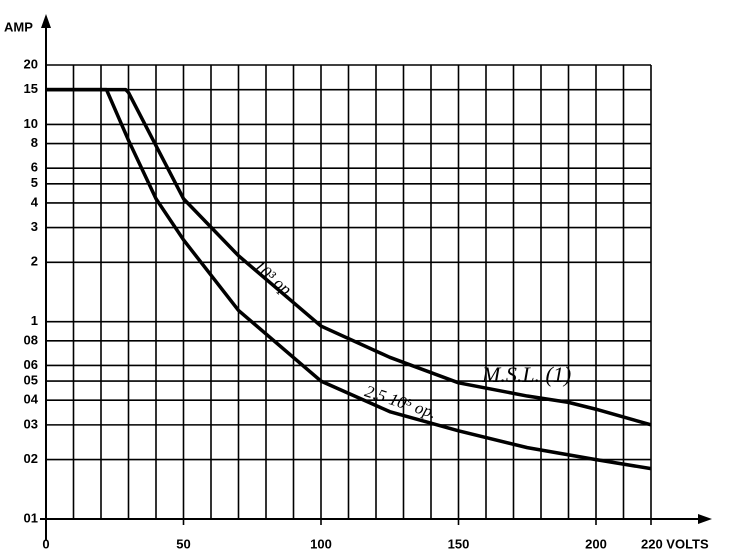 The width and height of the screenshot is (740, 557). What do you see at coordinates (31, 423) in the screenshot?
I see `y-tick-label: 03` at bounding box center [31, 423].